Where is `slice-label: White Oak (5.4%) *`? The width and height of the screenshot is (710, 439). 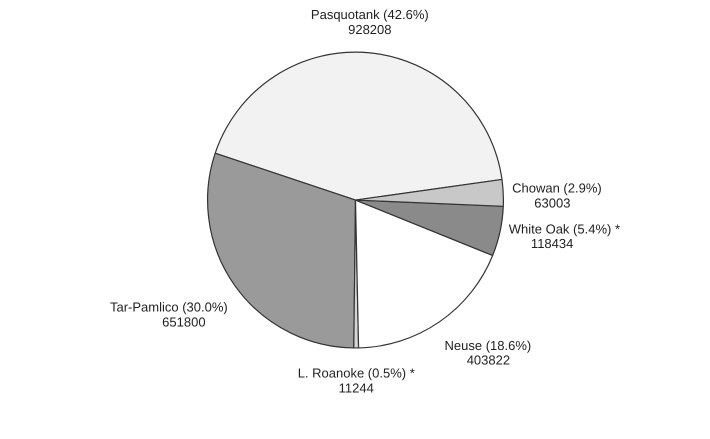
slice-label: White Oak (5.4%) * is located at coordinates (564, 228).